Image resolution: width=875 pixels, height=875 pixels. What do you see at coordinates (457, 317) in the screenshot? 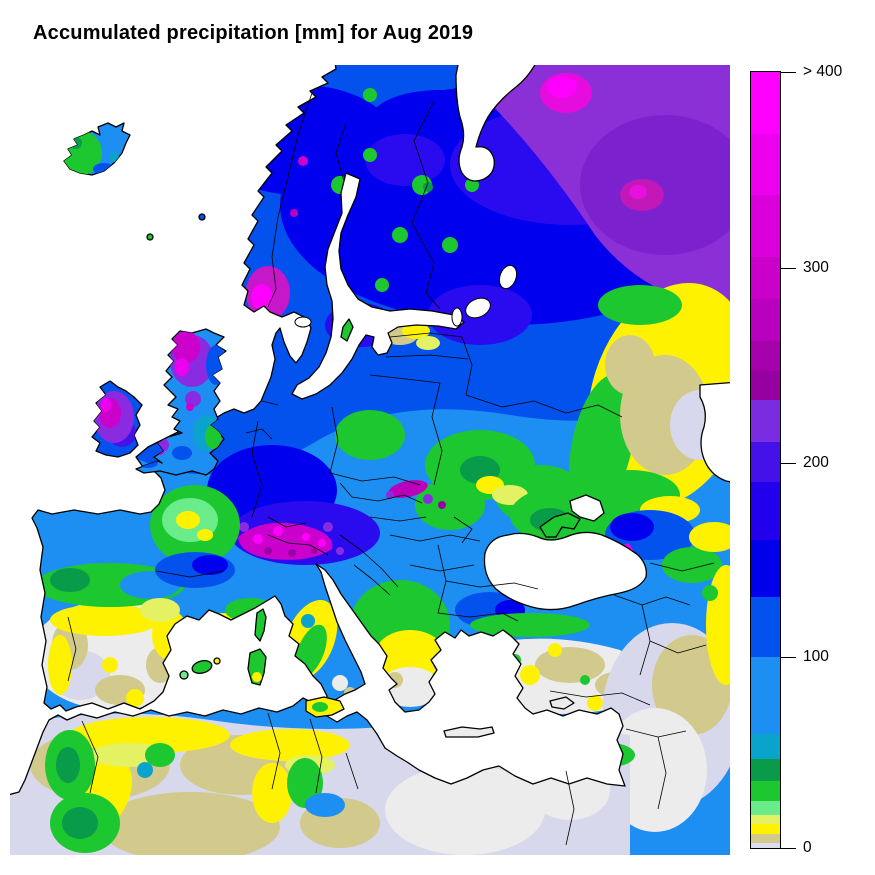
I see `lake-peipus` at bounding box center [457, 317].